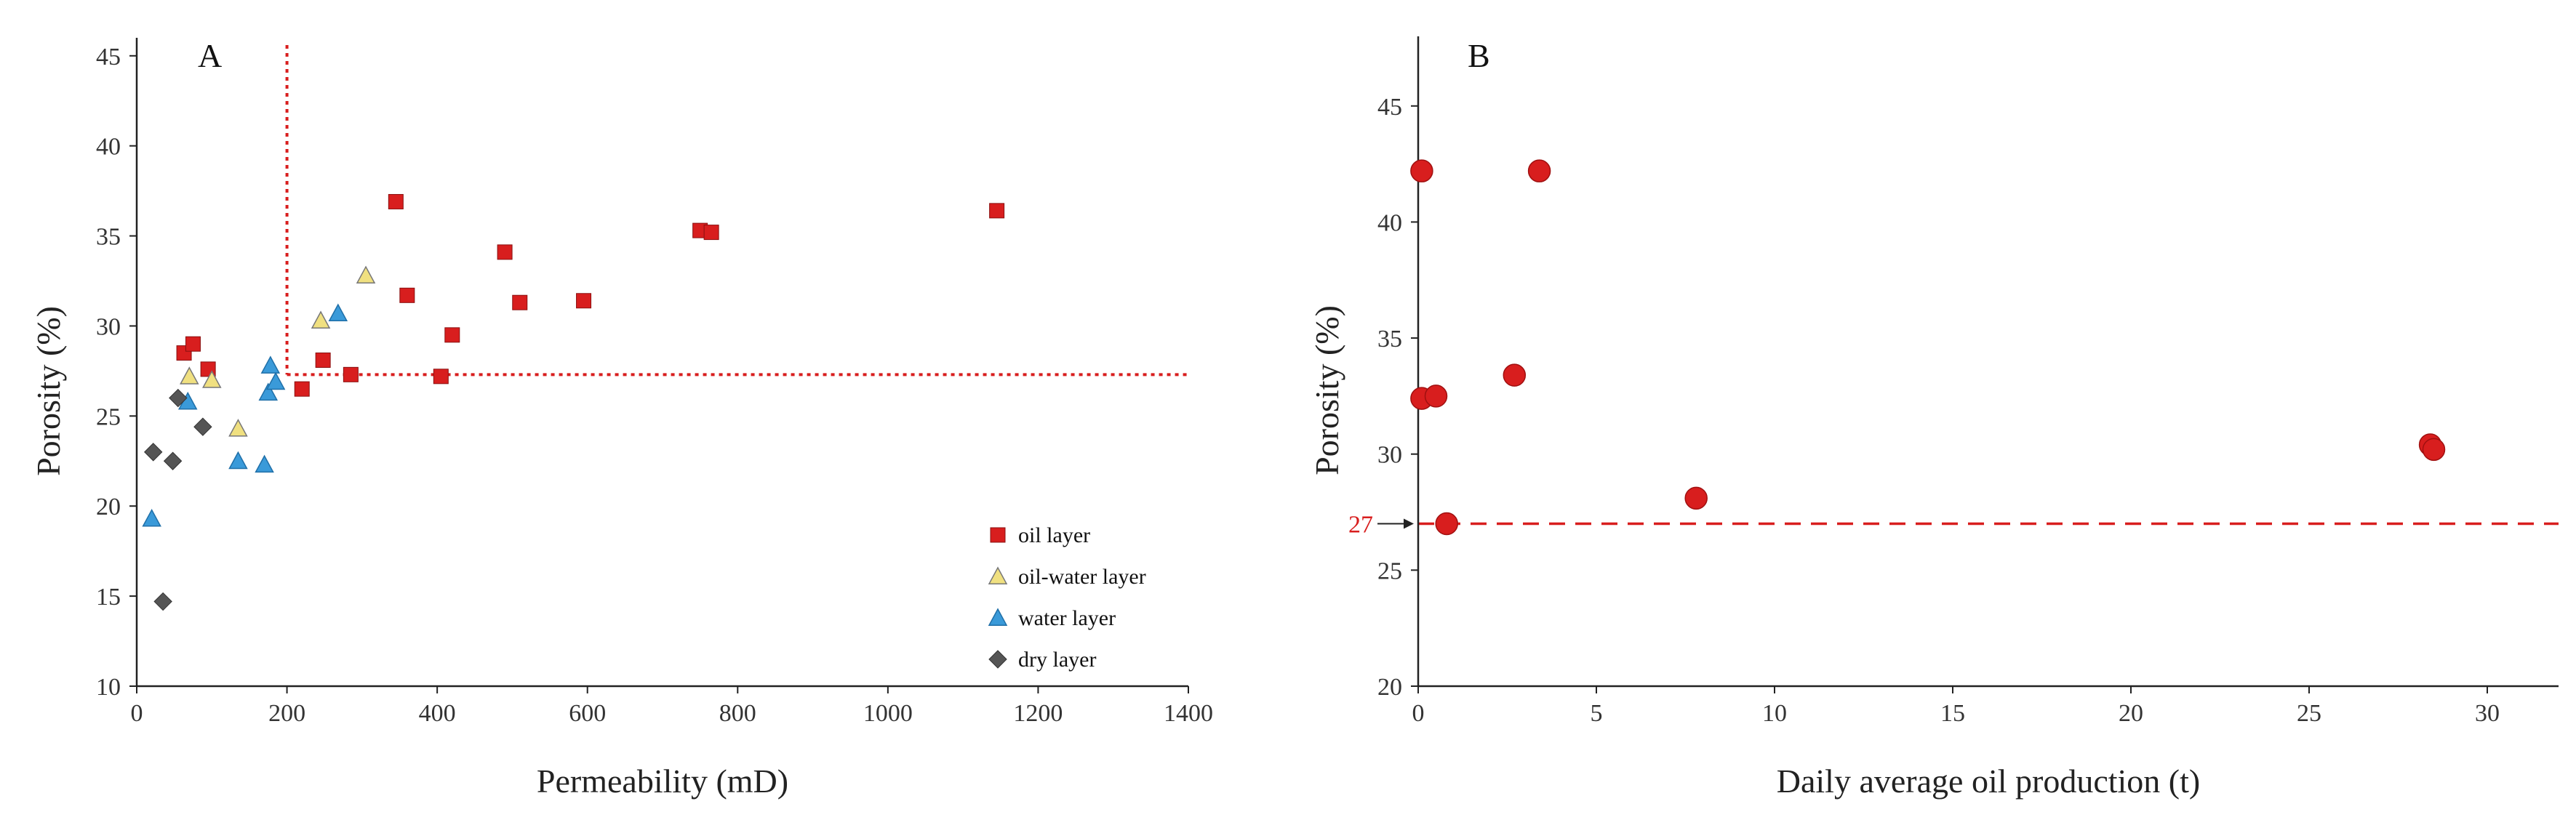  I want to click on x-tick-label: 200, so click(286, 713).